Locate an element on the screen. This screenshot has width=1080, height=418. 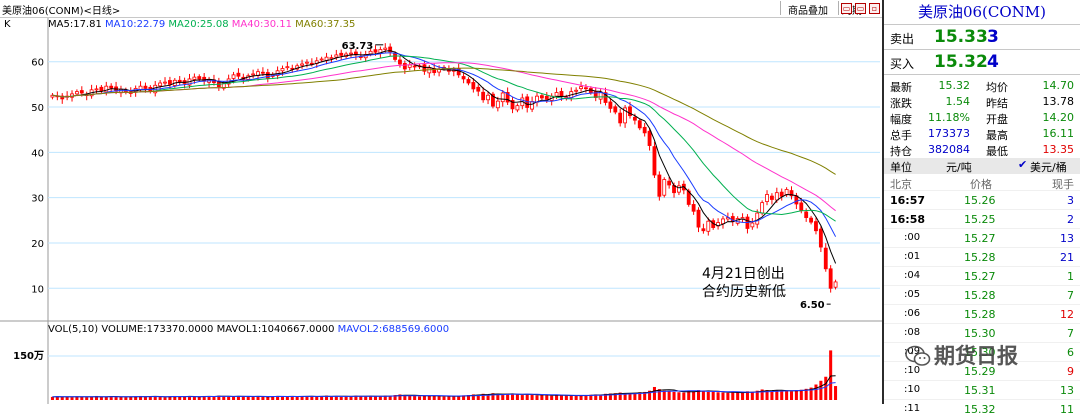
period-button: 周期 is located at coordinates (852, 11).